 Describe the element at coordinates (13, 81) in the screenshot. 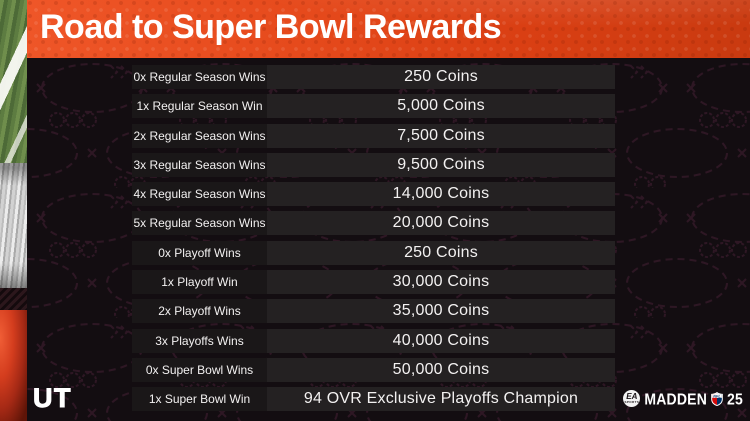

I see `grass-photo-segment` at that location.